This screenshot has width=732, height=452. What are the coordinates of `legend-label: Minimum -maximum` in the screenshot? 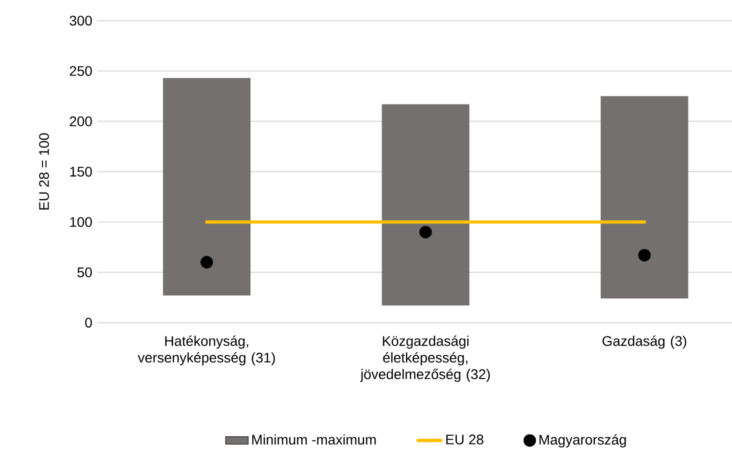 It's located at (314, 439).